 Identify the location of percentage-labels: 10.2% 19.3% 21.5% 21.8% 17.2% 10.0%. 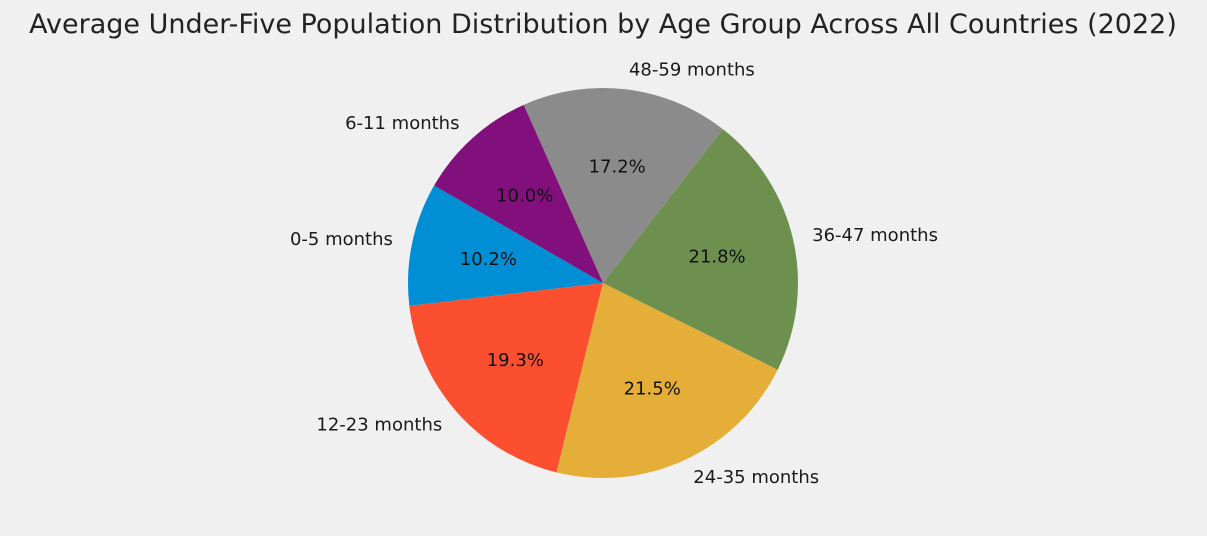
(603, 277).